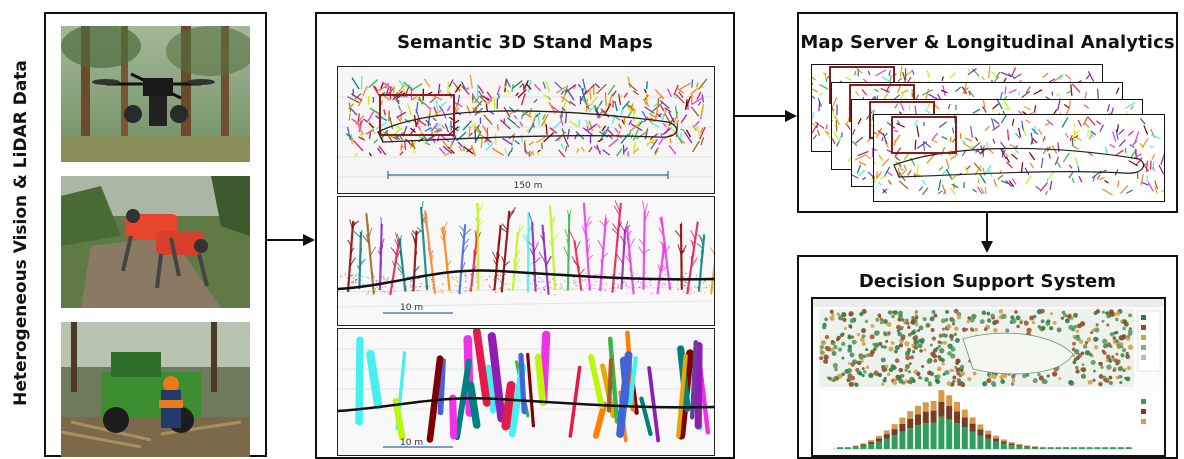 The height and width of the screenshot is (459, 1184). What do you see at coordinates (987, 42) in the screenshot?
I see `map-server-title: Map Server & Longitudinal Analytics` at bounding box center [987, 42].